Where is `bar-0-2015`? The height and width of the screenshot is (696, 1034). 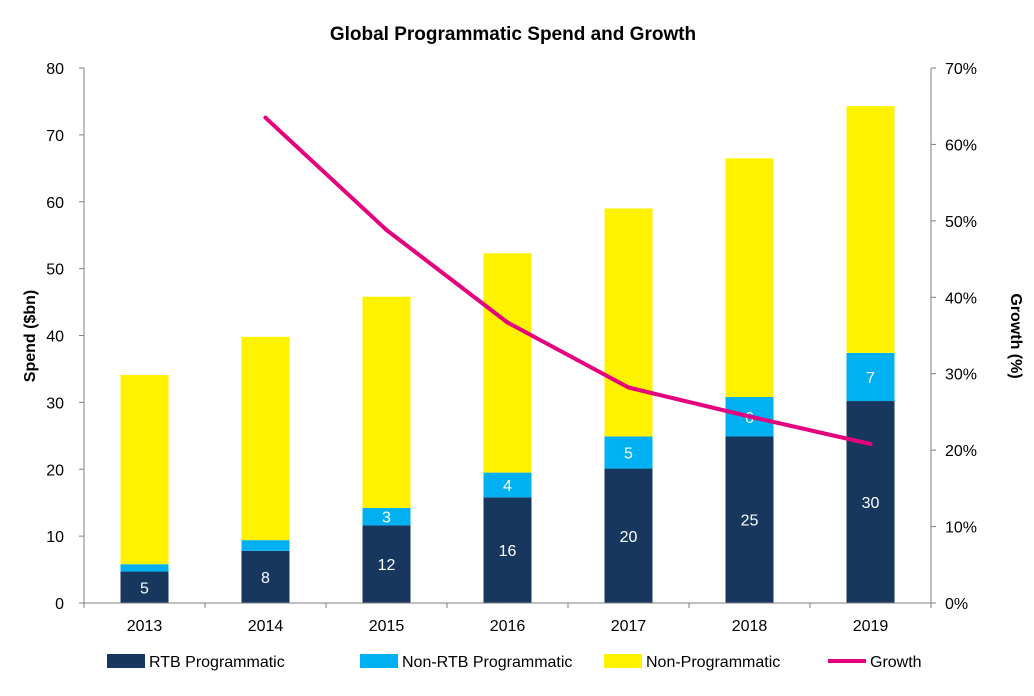
bar-0-2015 is located at coordinates (386, 564).